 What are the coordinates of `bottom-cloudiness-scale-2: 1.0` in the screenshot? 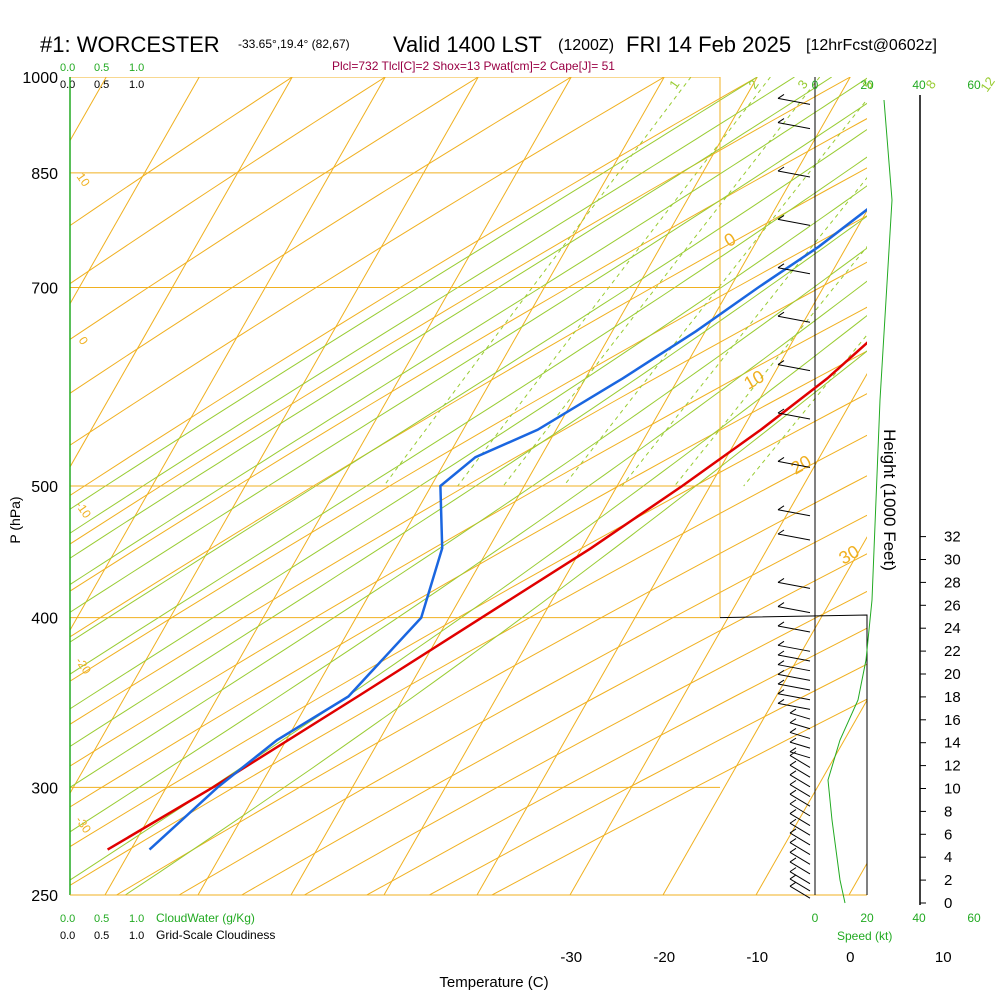 It's located at (136, 936).